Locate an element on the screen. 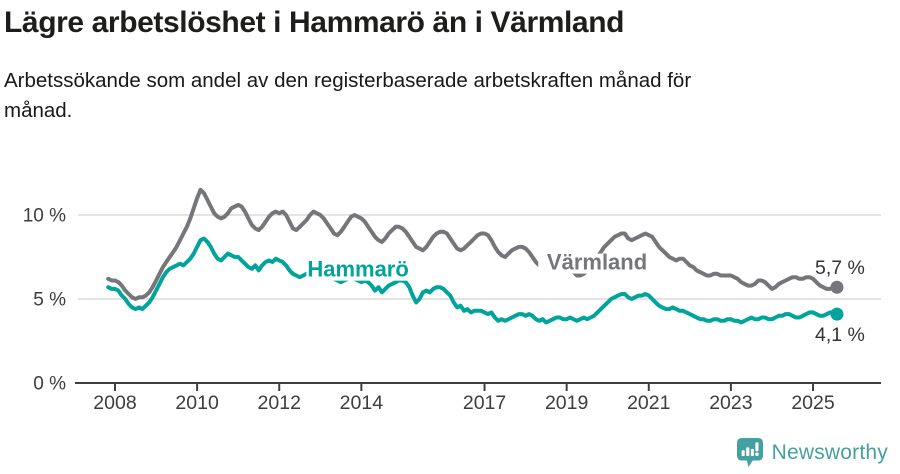 The height and width of the screenshot is (474, 900). series-label-hammarö: Hammarö is located at coordinates (357, 269).